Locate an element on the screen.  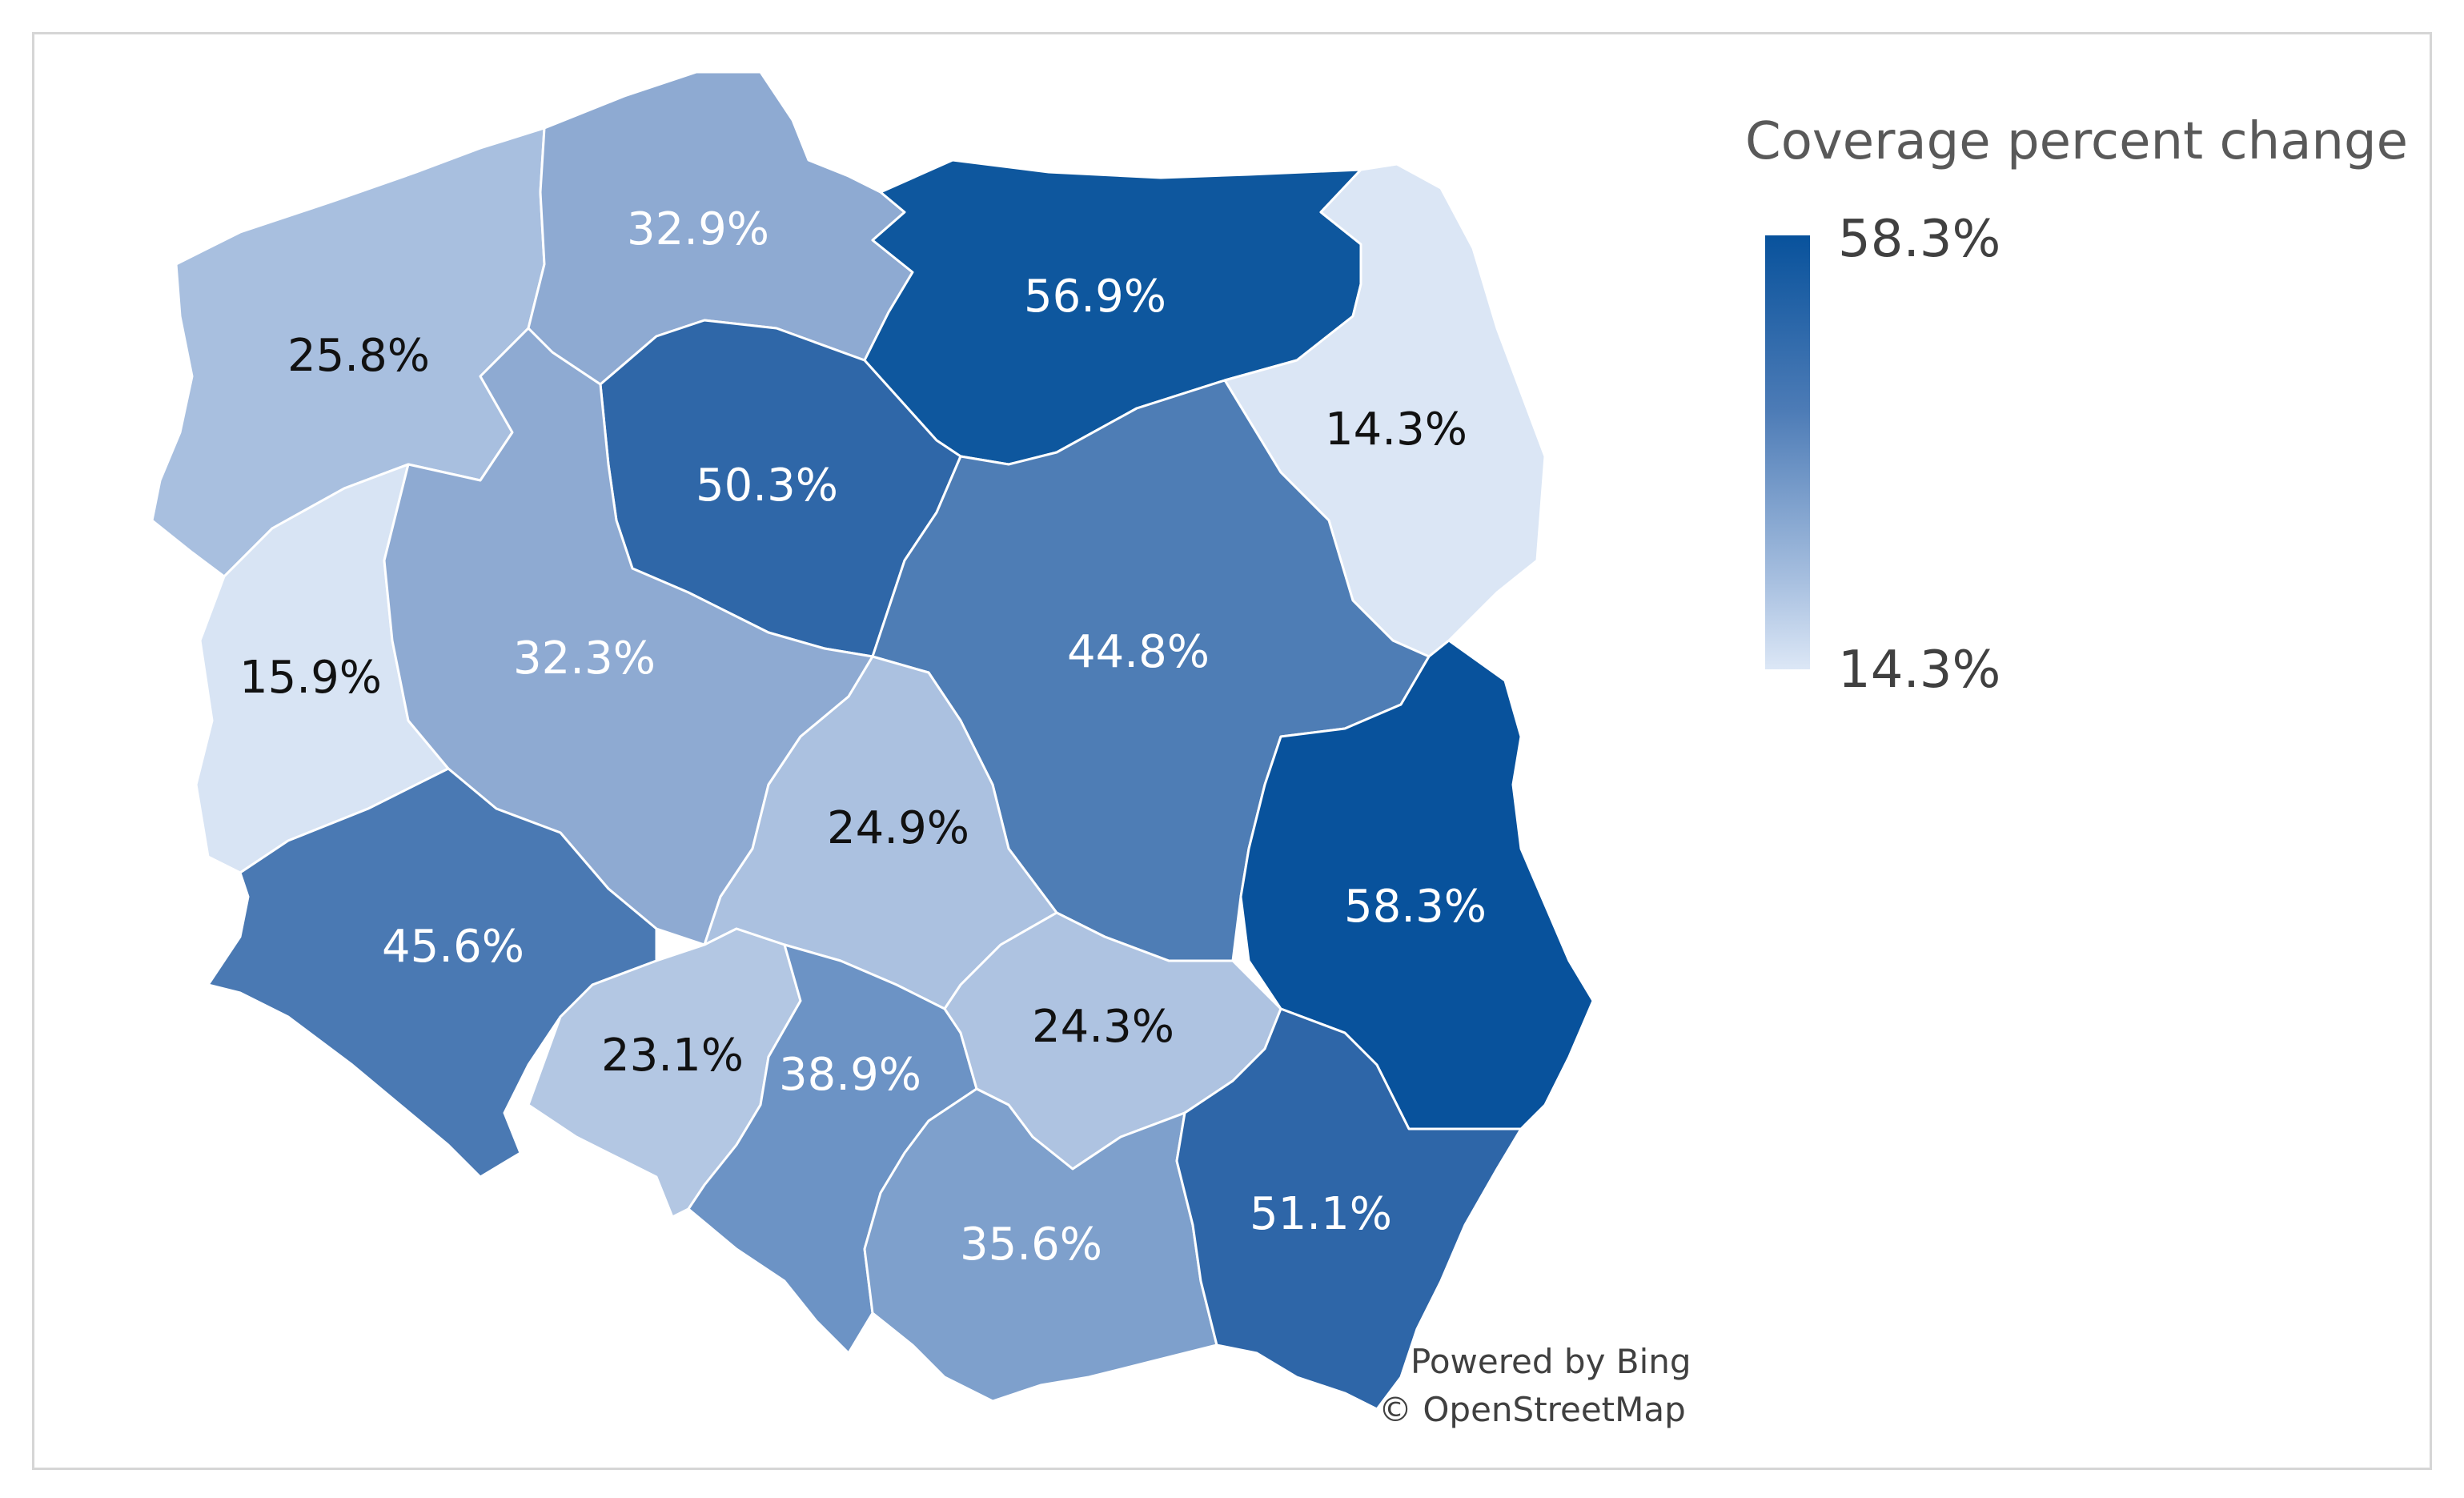
region-label-podkarpackie: 51.1% is located at coordinates (1321, 1214).